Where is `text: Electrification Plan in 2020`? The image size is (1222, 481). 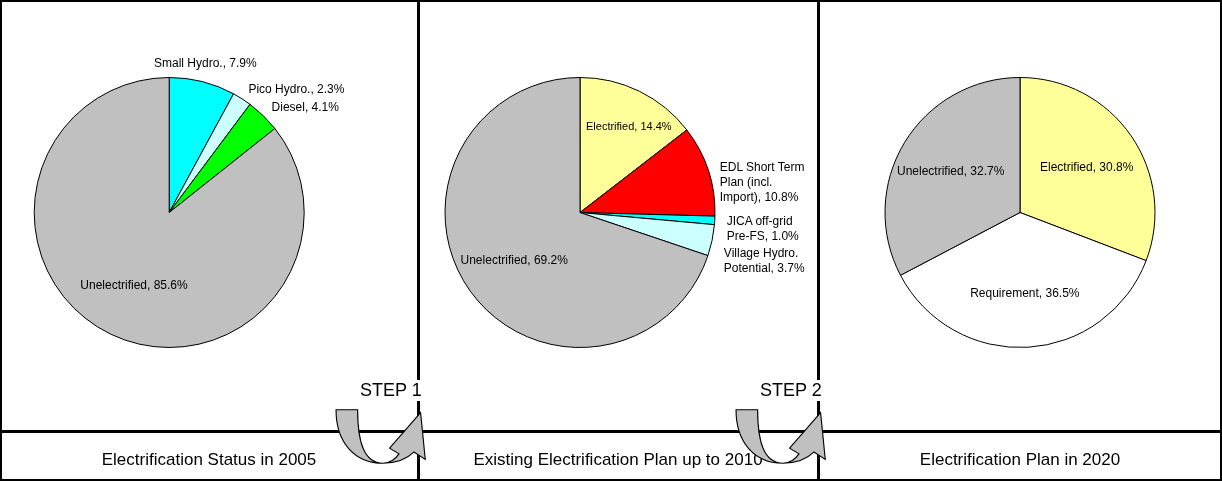 text: Electrification Plan in 2020 is located at coordinates (1020, 459).